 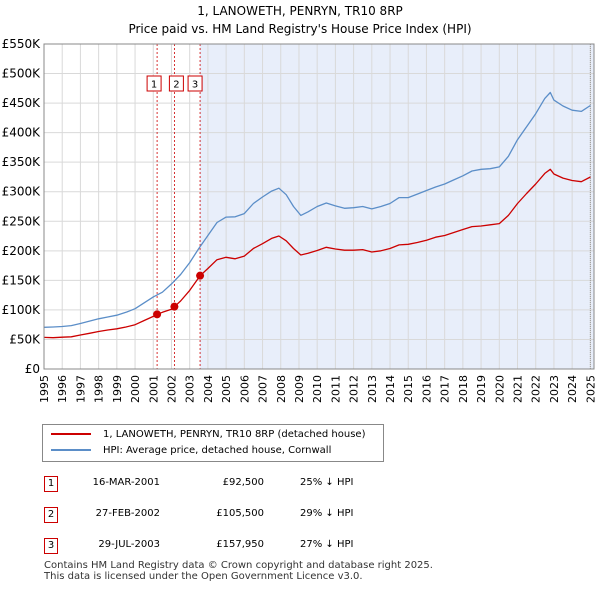 What do you see at coordinates (426, 389) in the screenshot?
I see `x-tick-label: 2016` at bounding box center [426, 389].